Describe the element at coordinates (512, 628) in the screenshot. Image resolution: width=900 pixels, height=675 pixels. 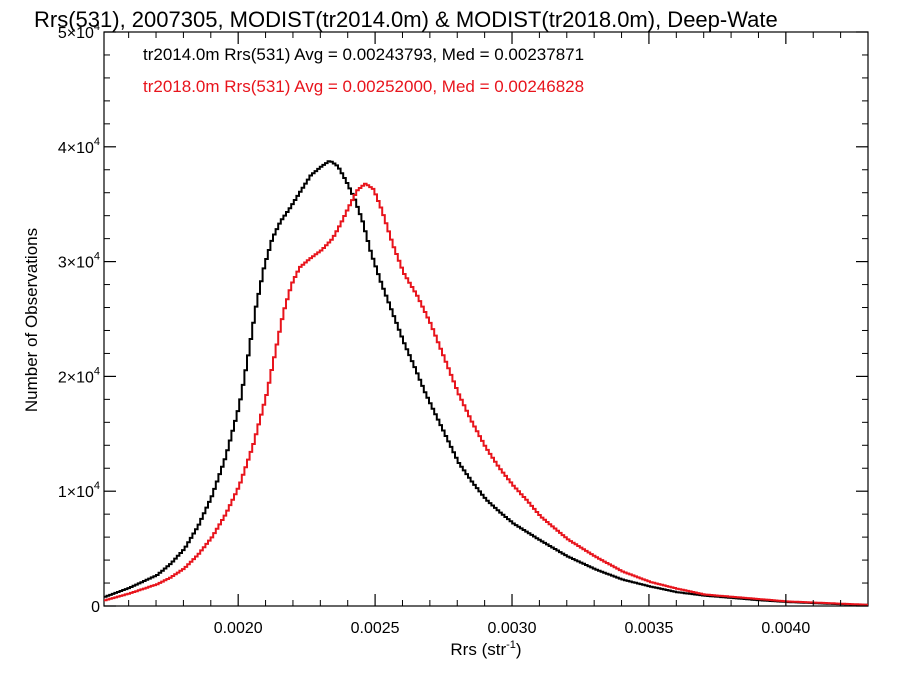
I see `x-tick-label: 0.0030` at that location.